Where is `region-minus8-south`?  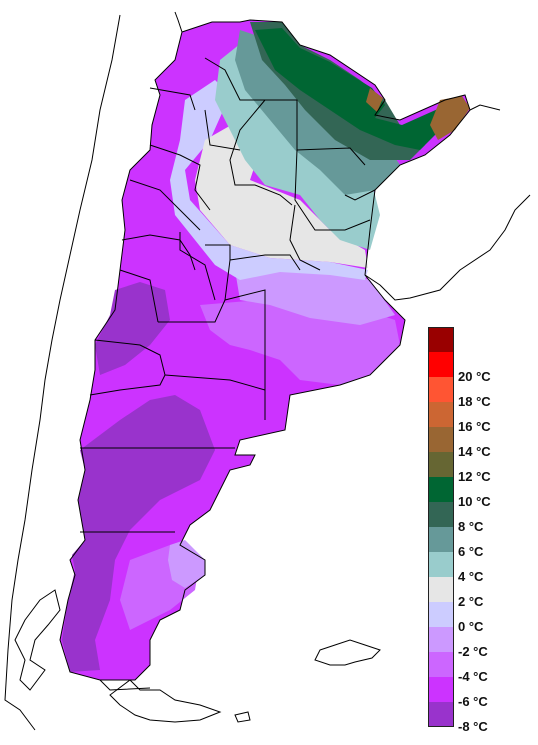
region-minus8-south is located at coordinates (138, 533).